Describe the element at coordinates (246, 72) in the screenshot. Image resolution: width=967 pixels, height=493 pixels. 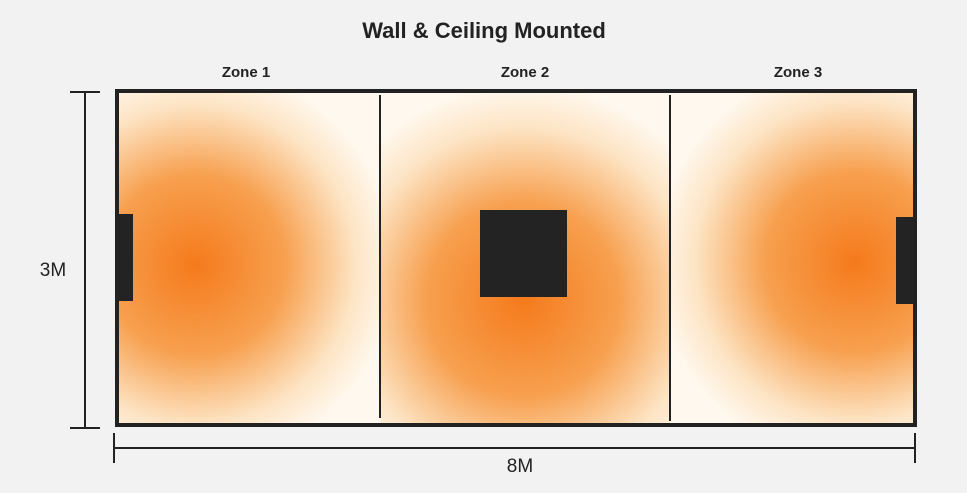
I see `zone-label: Zone 1` at that location.